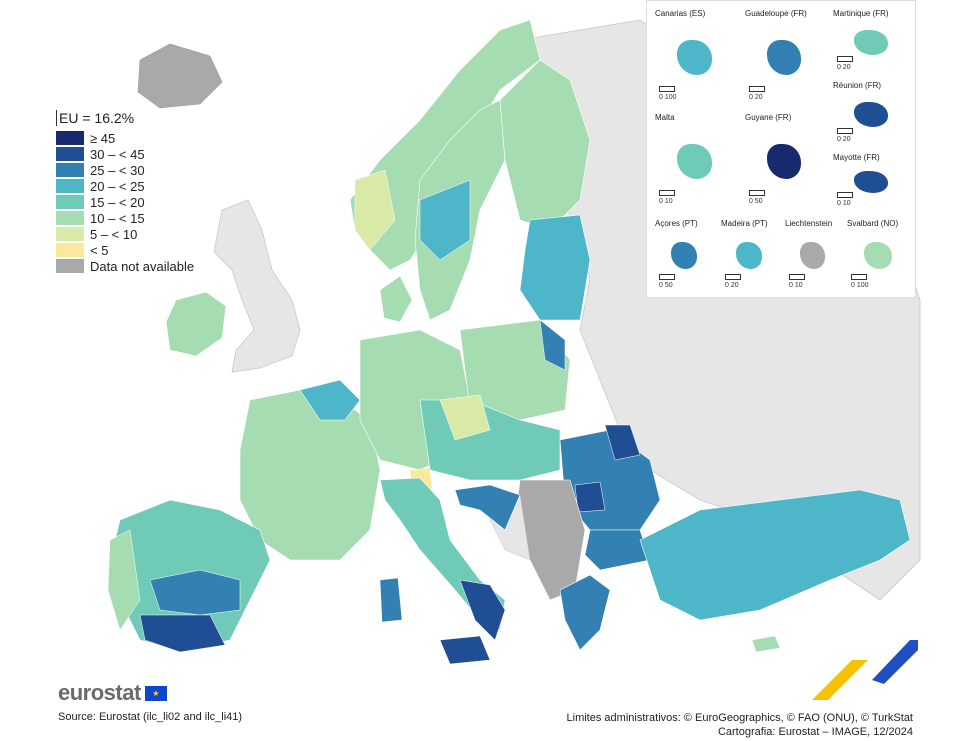  What do you see at coordinates (117, 170) in the screenshot?
I see `legend-label: 25 – < 30` at bounding box center [117, 170].